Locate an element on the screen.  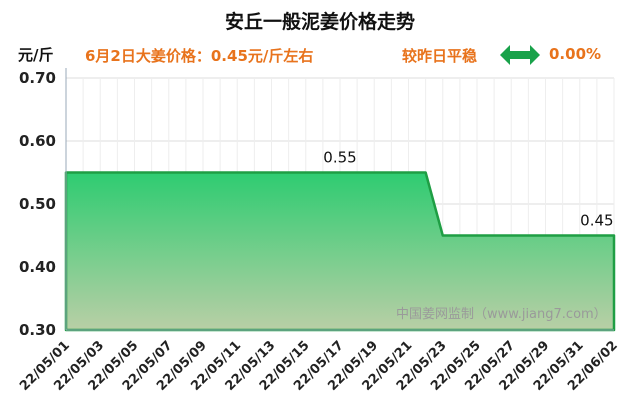
double-arrow-icon is located at coordinates (520, 55).